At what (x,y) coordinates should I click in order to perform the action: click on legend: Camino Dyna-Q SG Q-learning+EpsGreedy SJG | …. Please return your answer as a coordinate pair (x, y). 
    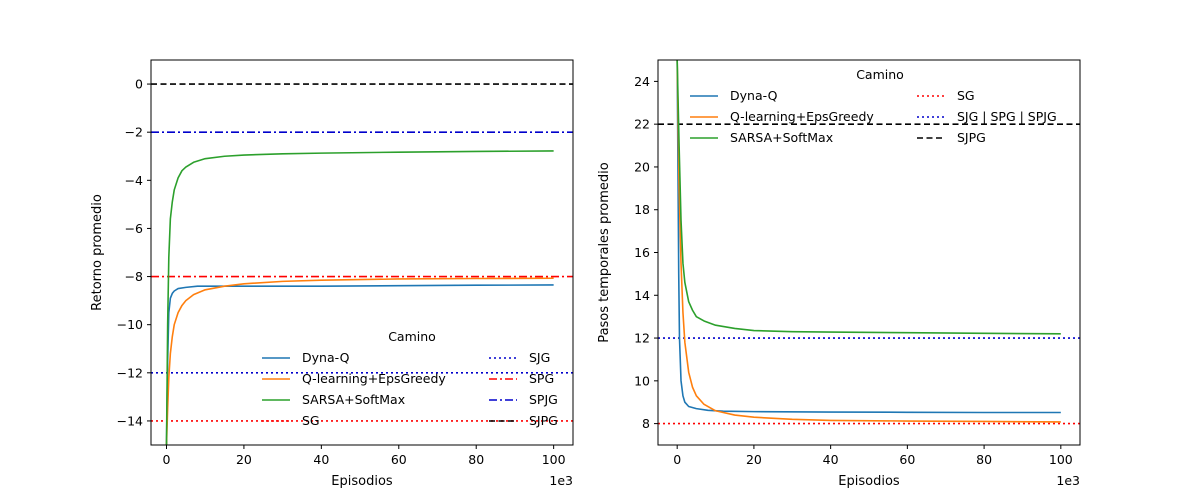
    Looking at the image, I should click on (873, 106).